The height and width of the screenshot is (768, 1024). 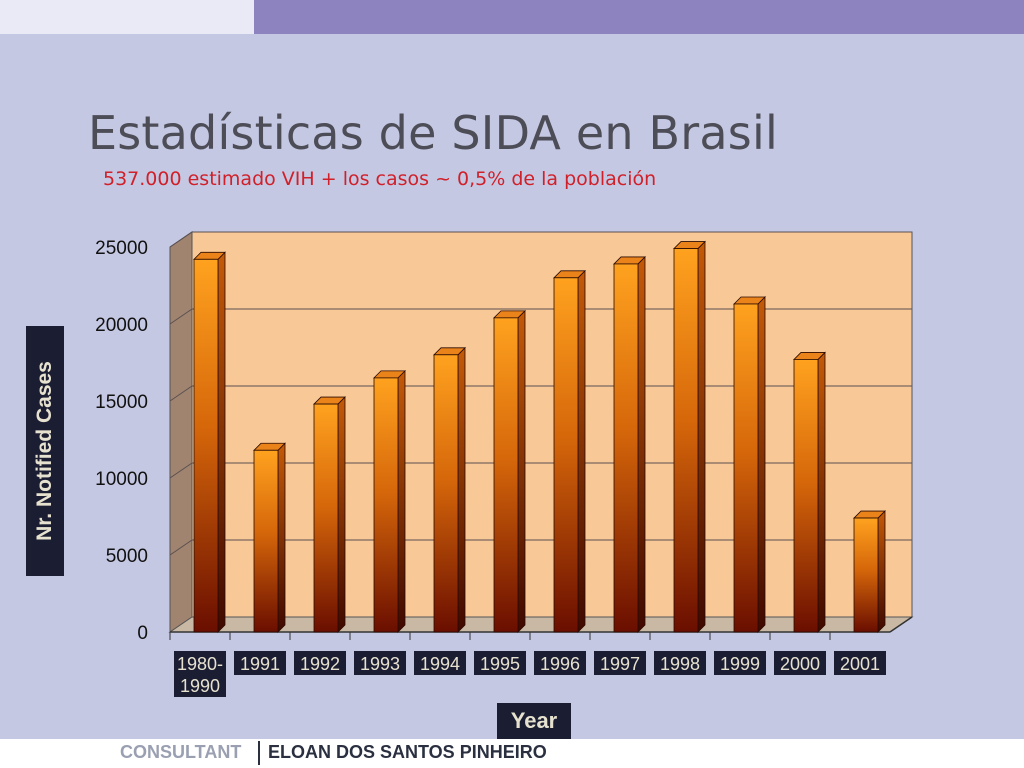 What do you see at coordinates (200, 664) in the screenshot?
I see `x-tick-label: 1980-` at bounding box center [200, 664].